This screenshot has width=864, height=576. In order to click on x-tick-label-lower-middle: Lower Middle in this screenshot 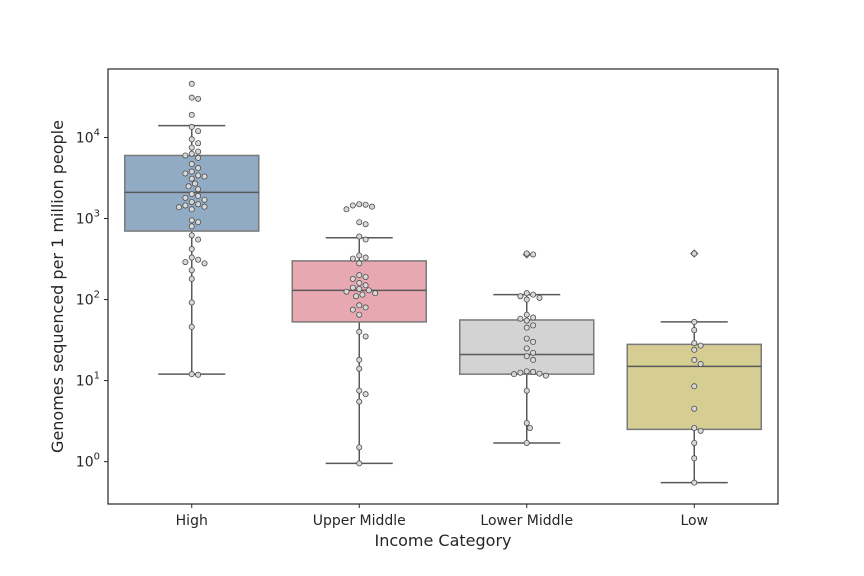, I will do `click(526, 521)`.